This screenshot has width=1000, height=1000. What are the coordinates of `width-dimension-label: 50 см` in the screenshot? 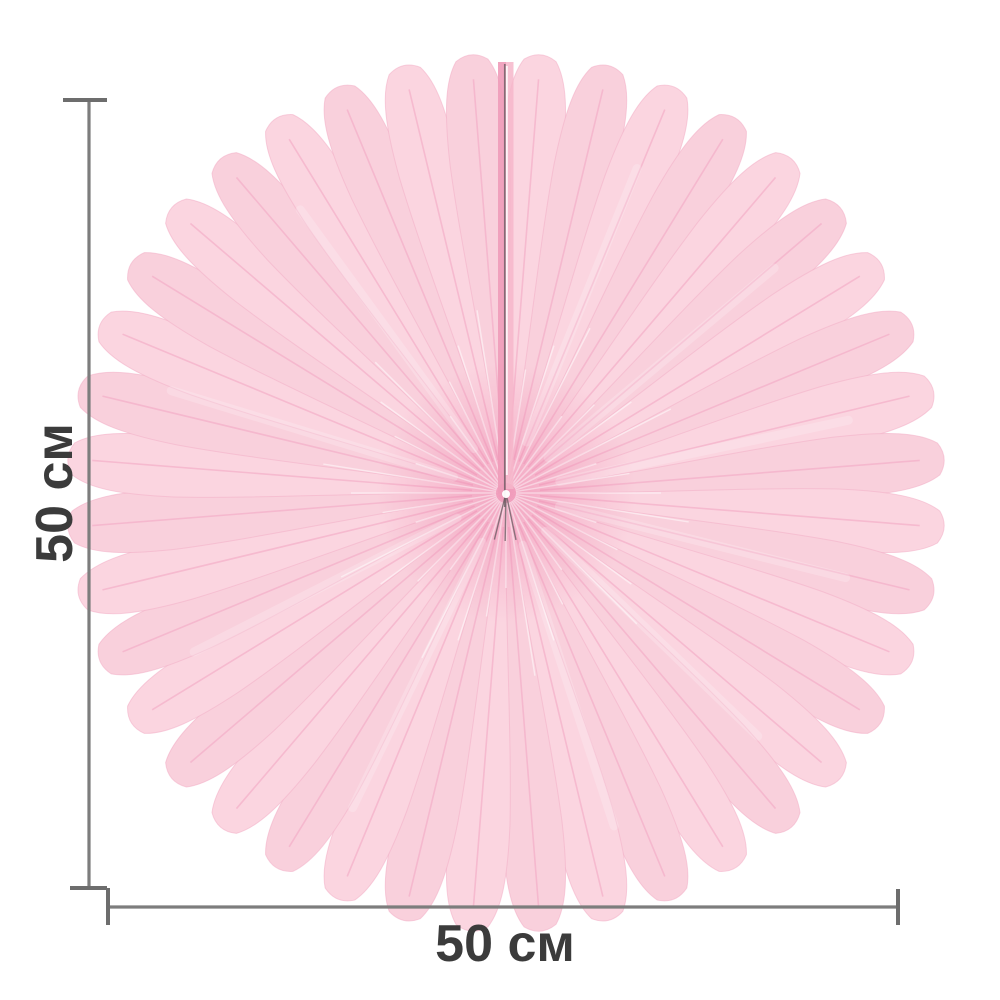 It's located at (505, 944).